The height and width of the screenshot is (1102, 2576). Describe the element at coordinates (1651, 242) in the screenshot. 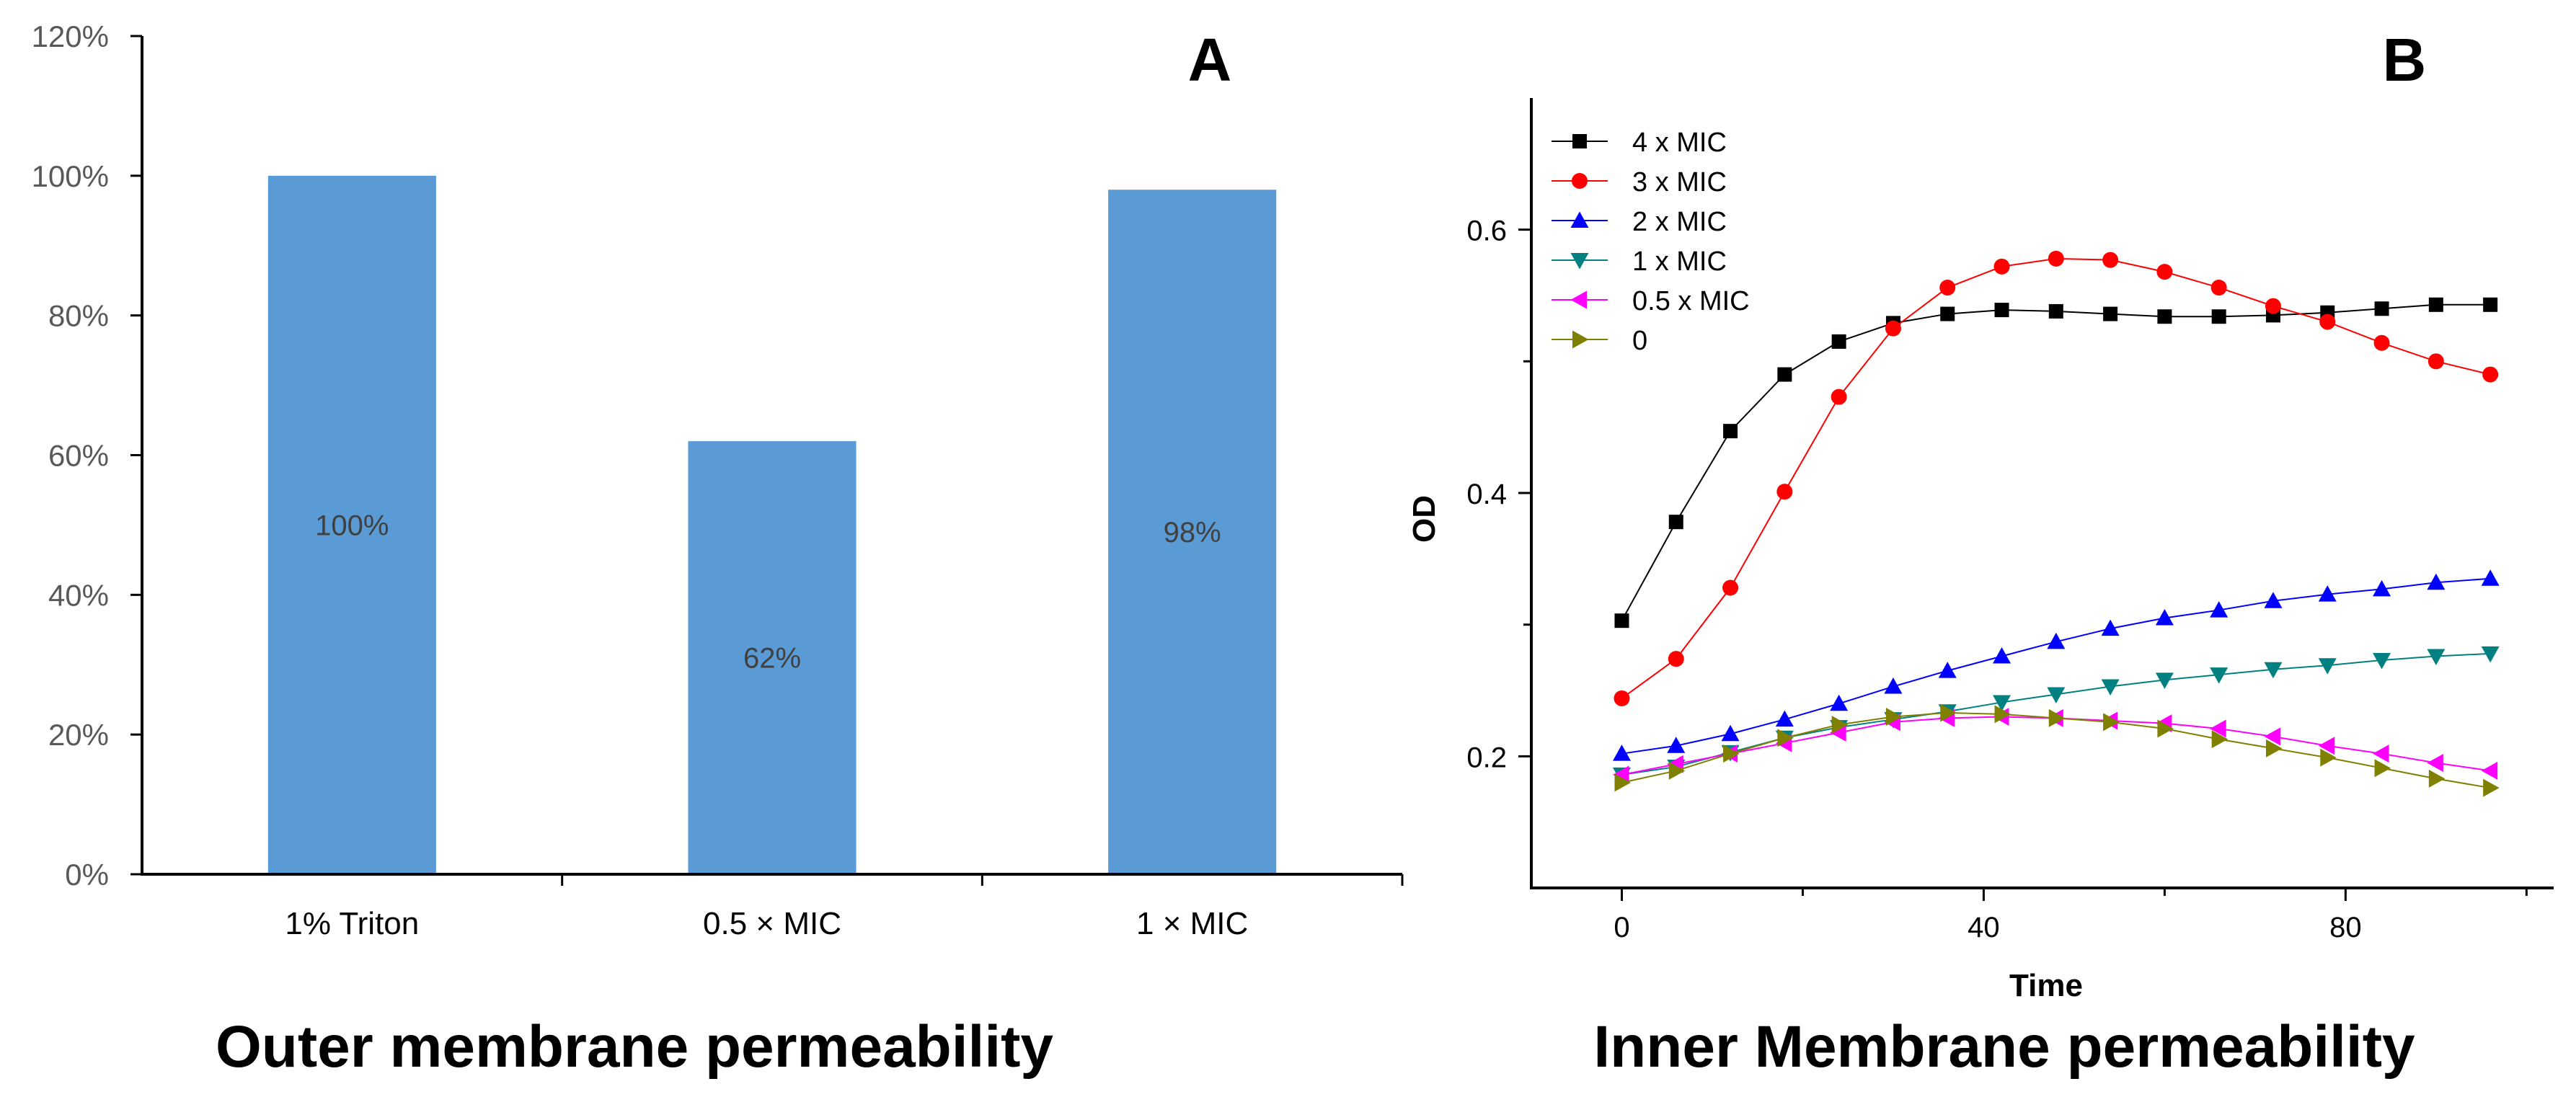

I see `legend: 4 x MIC 3 x MIC 2 x MIC 1 x MIC 0.5 x MIC 0` at that location.